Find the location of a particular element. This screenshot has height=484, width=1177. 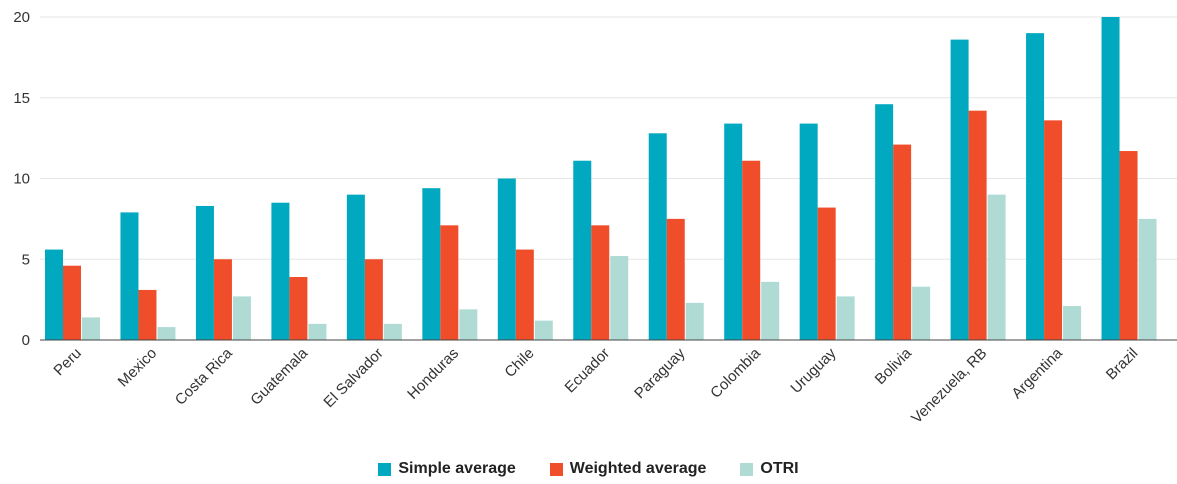

y-axis-ticks: 0 5 10 15 20 is located at coordinates (21, 179).